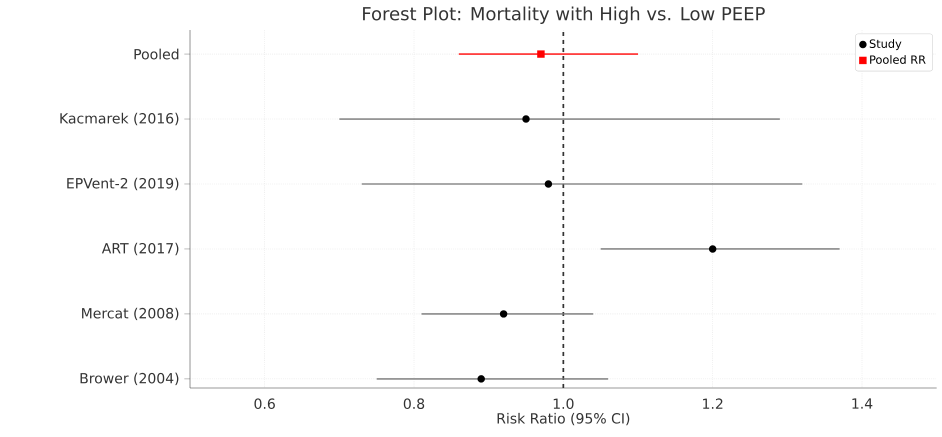 The width and height of the screenshot is (942, 437). What do you see at coordinates (264, 403) in the screenshot?
I see `x-tick-label: 0.6` at bounding box center [264, 403].